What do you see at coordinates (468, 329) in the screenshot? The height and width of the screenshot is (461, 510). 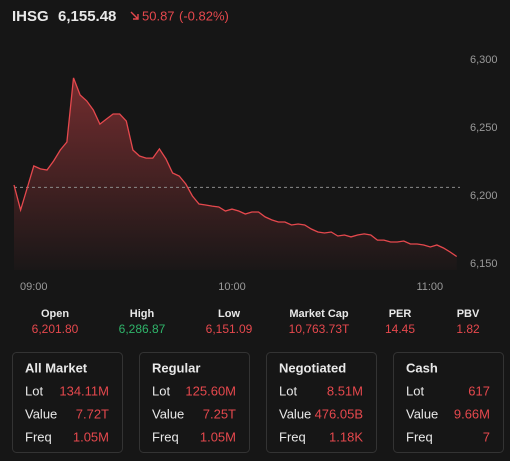 I see `stat-value: 1.82` at bounding box center [468, 329].